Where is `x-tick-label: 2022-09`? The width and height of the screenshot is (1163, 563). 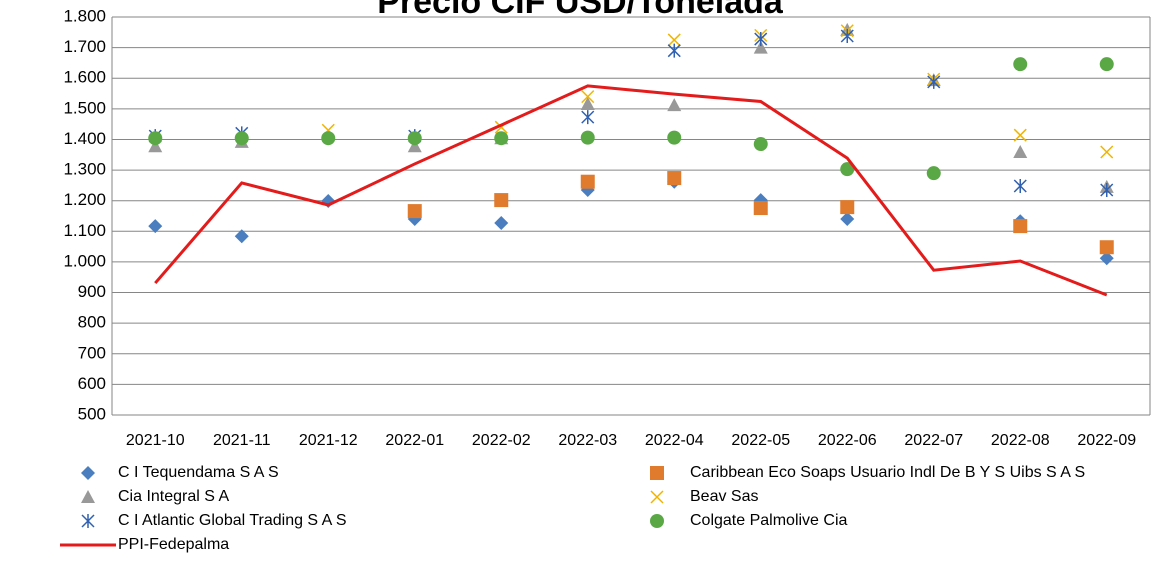
x-tick-label: 2022-09 is located at coordinates (1106, 440).